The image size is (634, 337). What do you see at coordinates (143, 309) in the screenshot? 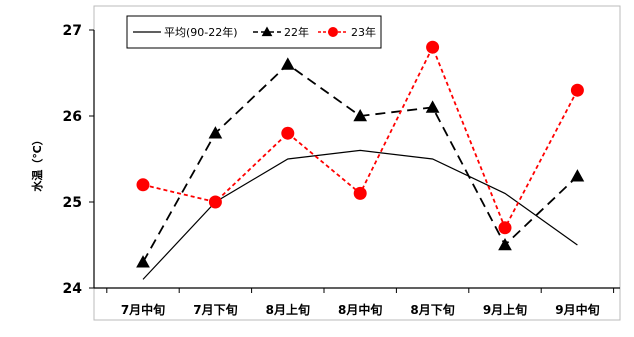
I see `x-tick-label: 7月中旬` at bounding box center [143, 309].